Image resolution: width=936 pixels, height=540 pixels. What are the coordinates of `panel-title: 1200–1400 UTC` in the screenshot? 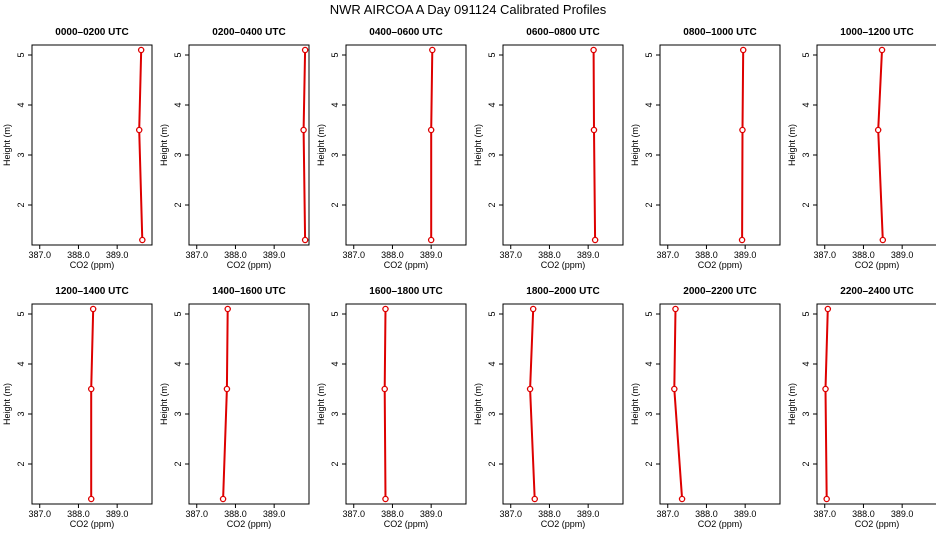 It's located at (91, 291).